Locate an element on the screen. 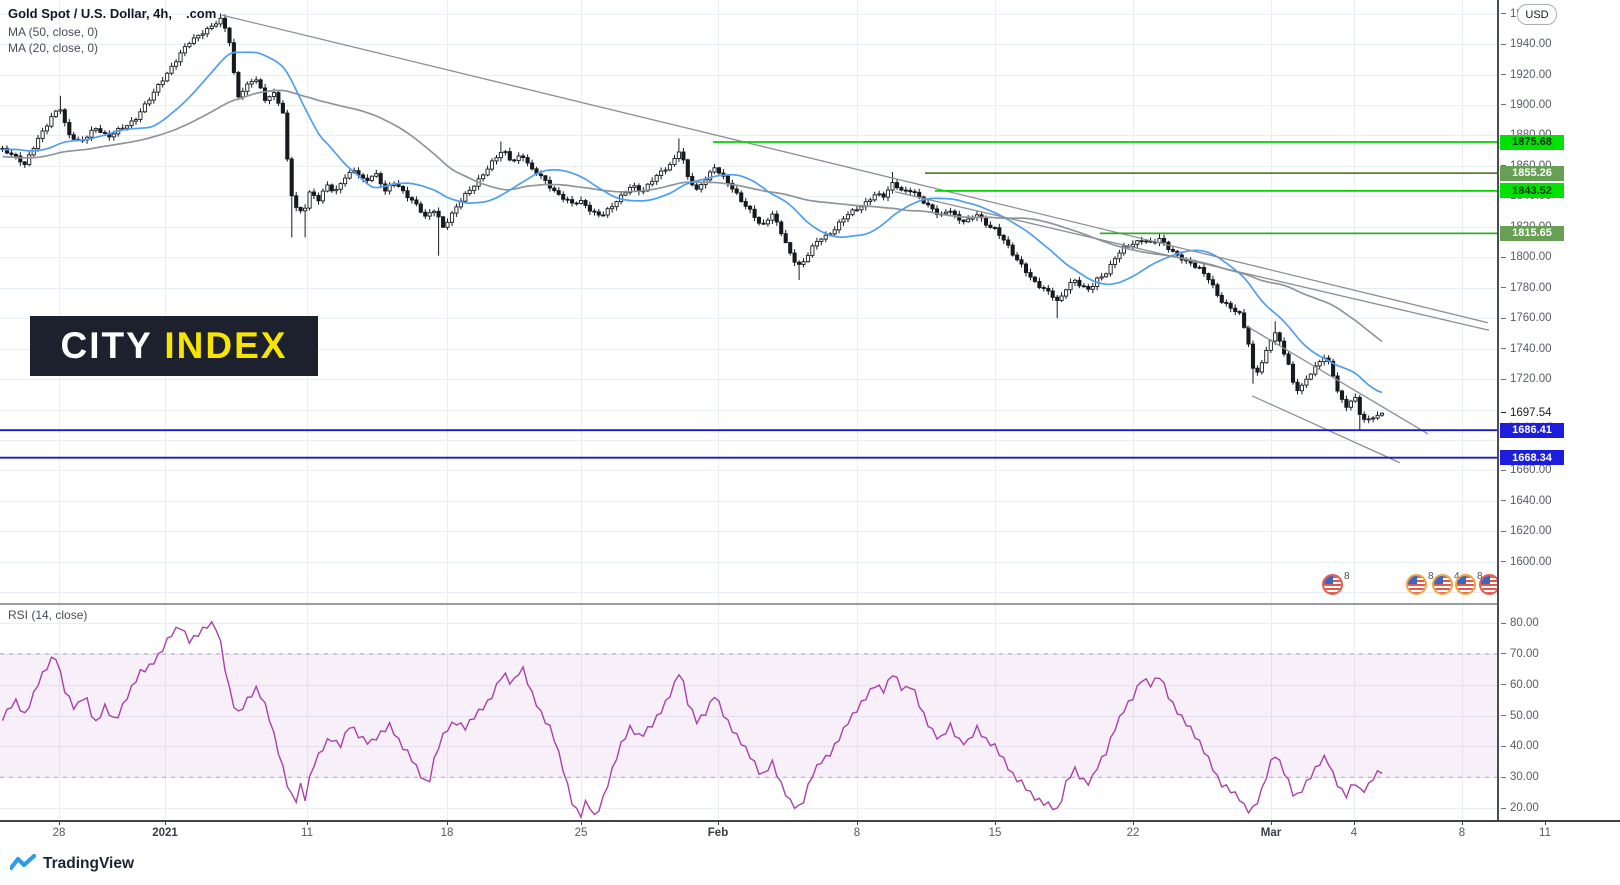 The image size is (1620, 885). price-tick: 1940.00 is located at coordinates (1526, 44).